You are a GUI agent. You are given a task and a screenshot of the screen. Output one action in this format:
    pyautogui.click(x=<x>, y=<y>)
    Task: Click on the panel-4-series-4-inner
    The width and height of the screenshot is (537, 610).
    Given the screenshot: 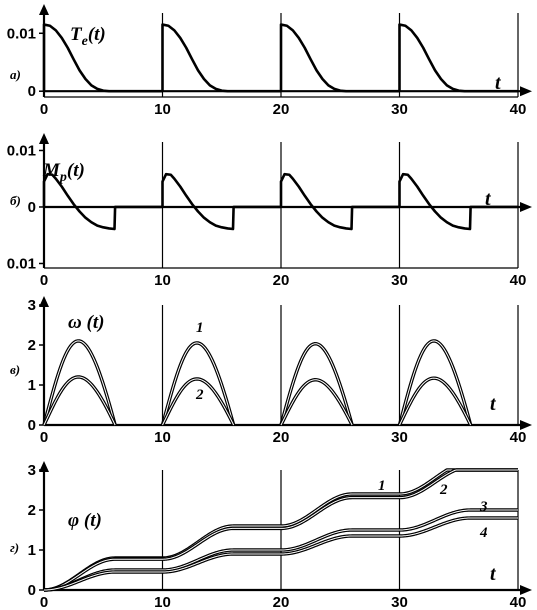 What is the action you would take?
    pyautogui.click(x=280, y=554)
    